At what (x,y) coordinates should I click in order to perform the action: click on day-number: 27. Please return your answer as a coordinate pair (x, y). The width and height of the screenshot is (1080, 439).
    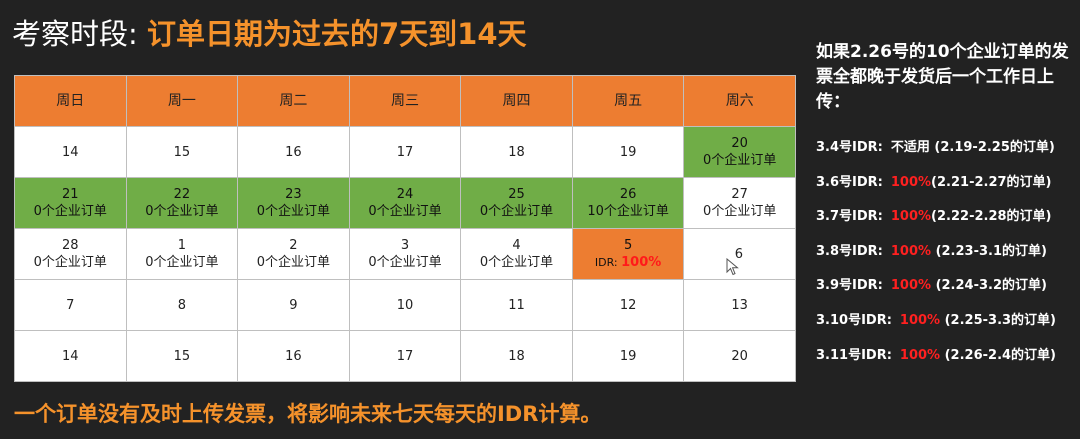
    Looking at the image, I should click on (739, 194).